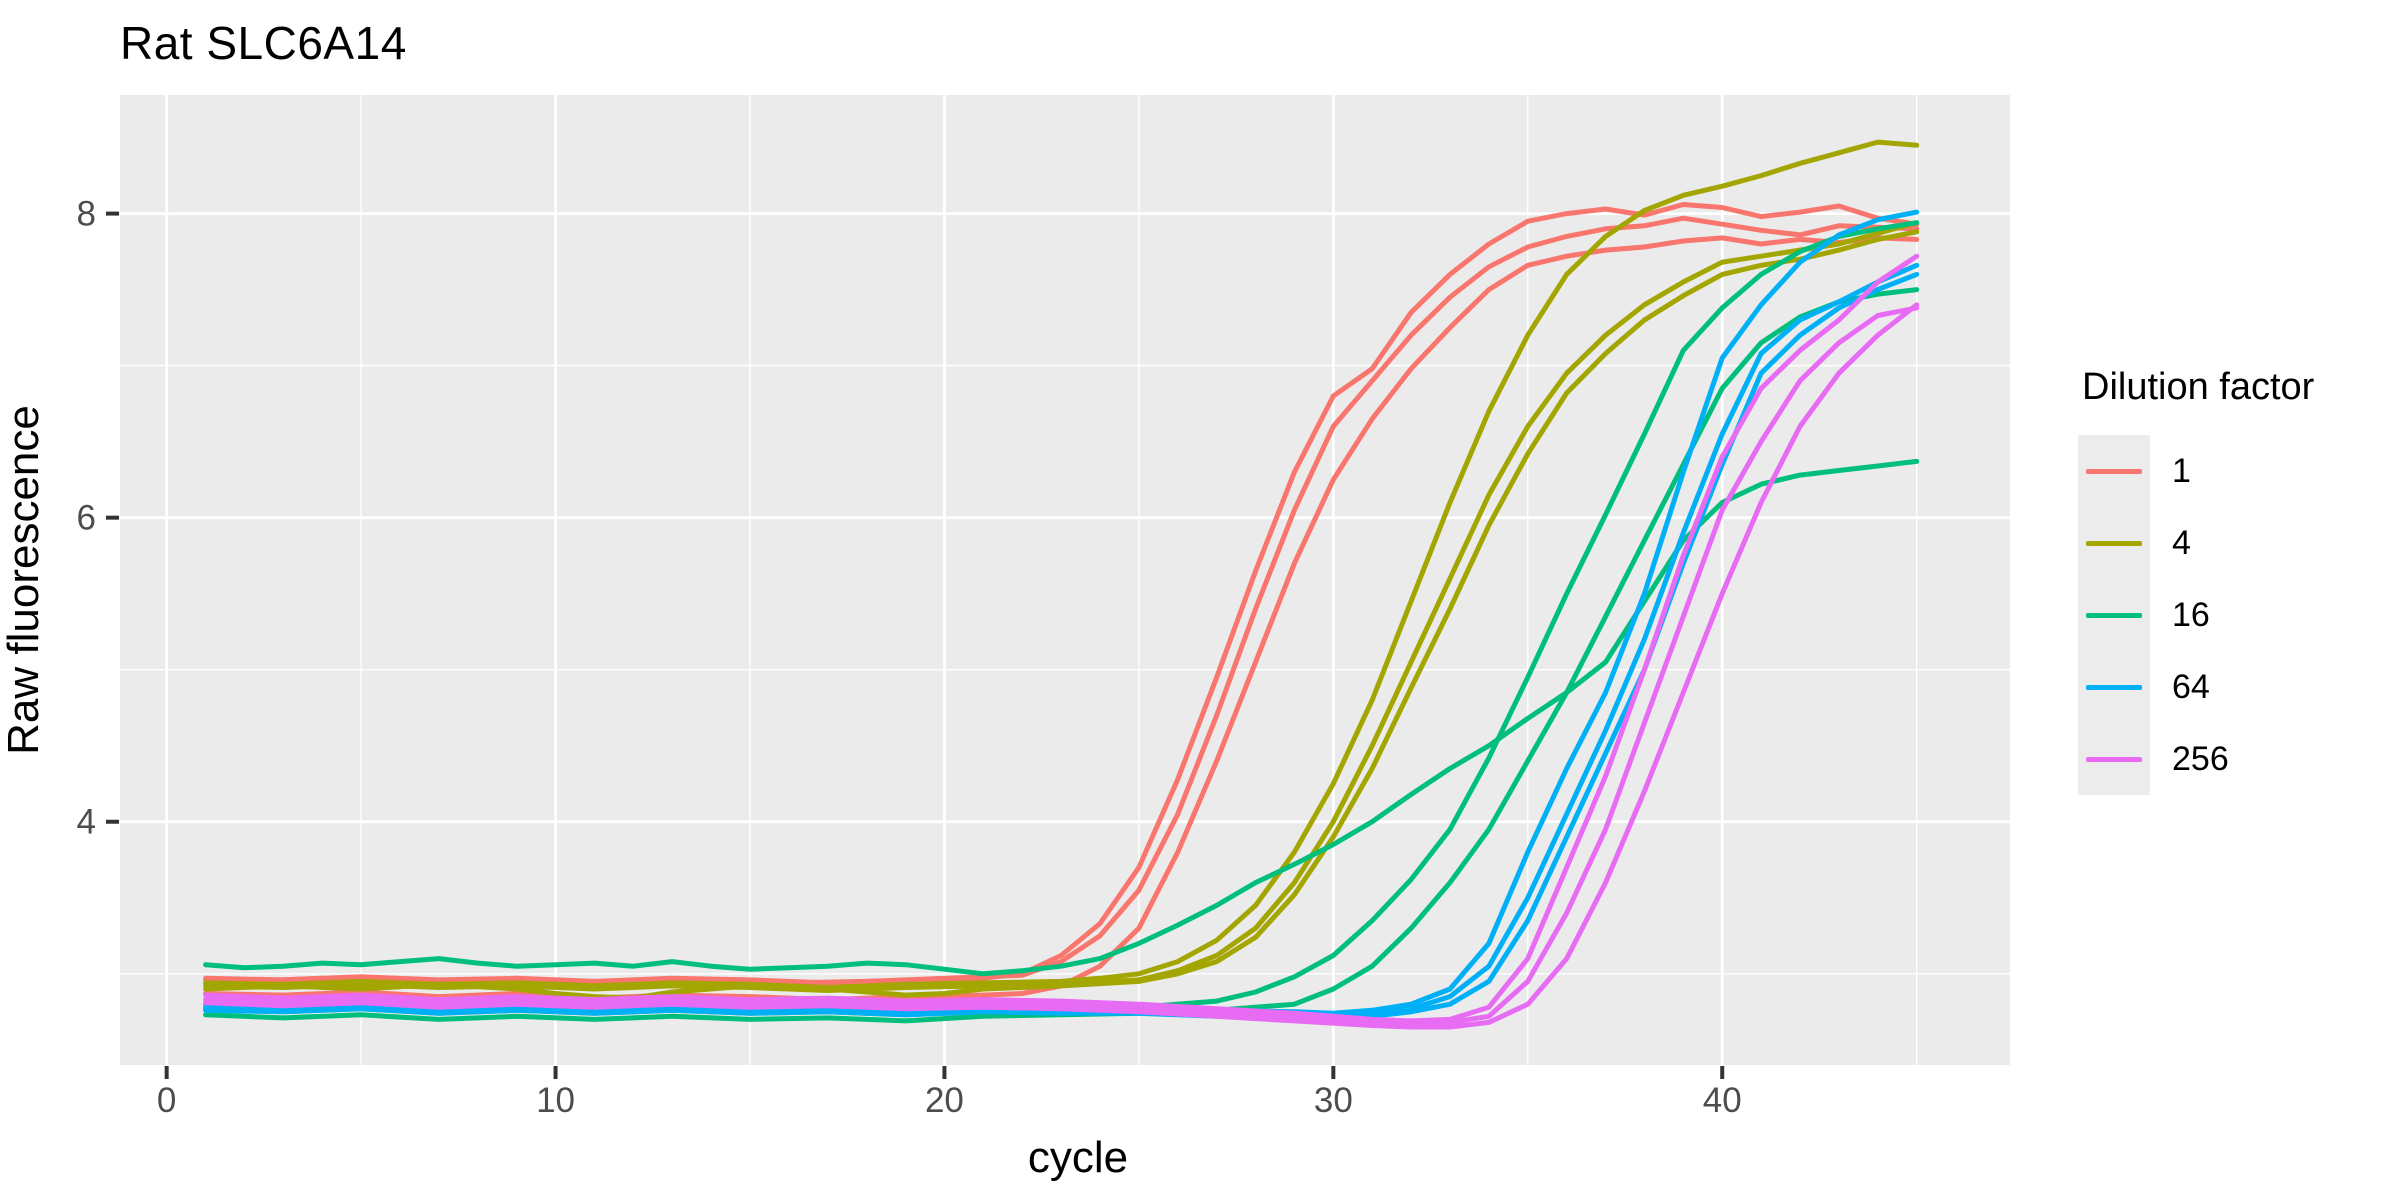 The width and height of the screenshot is (2400, 1200). What do you see at coordinates (1078, 1157) in the screenshot?
I see `x-axis-title: cycle` at bounding box center [1078, 1157].